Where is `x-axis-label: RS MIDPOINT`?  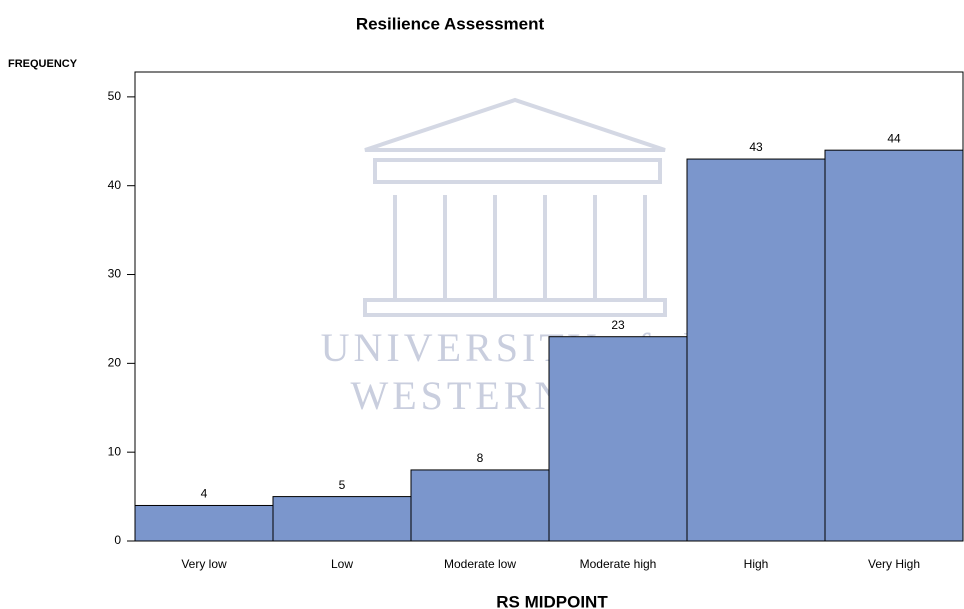
x-axis-label: RS MIDPOINT is located at coordinates (552, 600).